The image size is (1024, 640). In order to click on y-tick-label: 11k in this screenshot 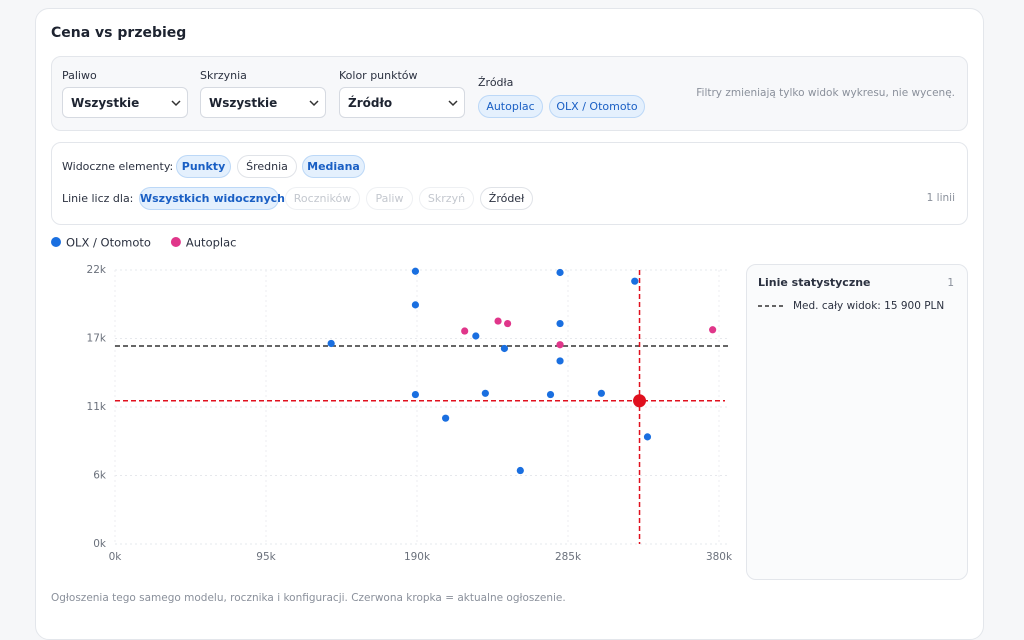, I will do `click(97, 407)`.